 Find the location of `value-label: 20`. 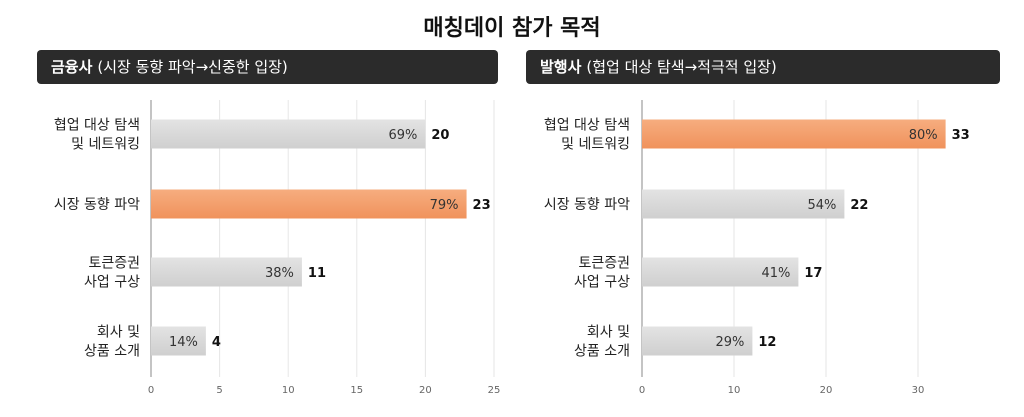

value-label: 20 is located at coordinates (440, 135).